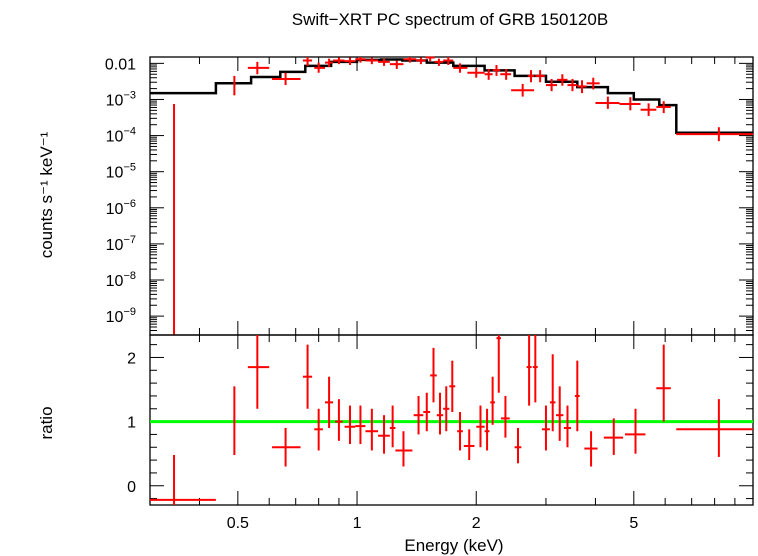  I want to click on y-tick-label: 10⁻³, so click(121, 99).